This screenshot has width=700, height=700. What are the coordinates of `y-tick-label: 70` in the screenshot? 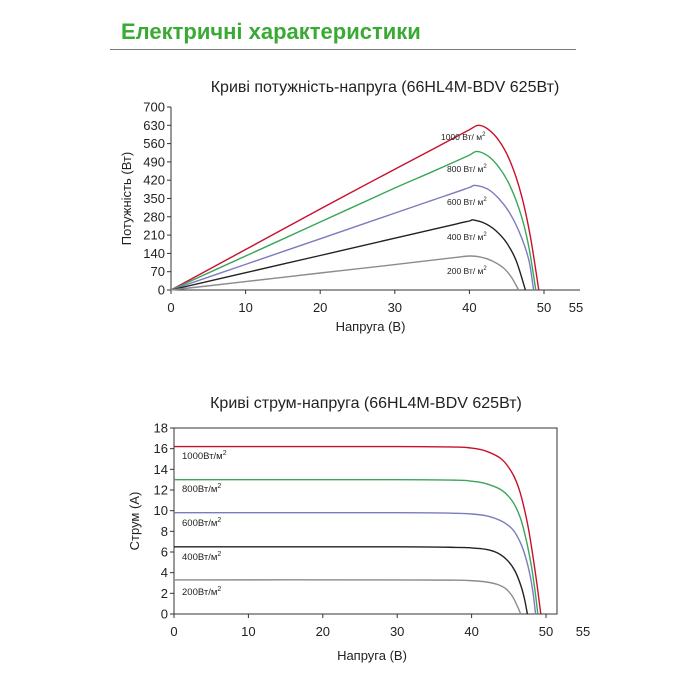 It's located at (158, 271).